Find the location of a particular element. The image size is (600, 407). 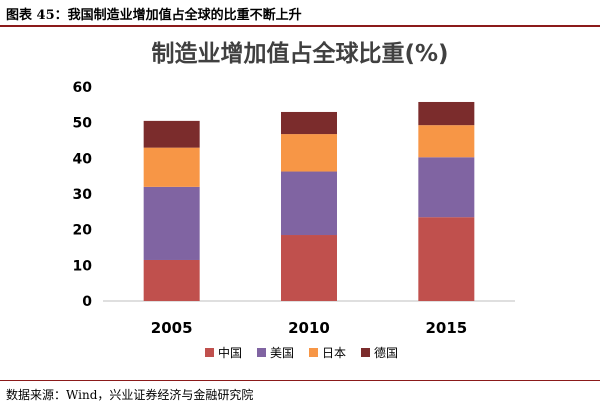

legend-label: 中国 is located at coordinates (230, 352).